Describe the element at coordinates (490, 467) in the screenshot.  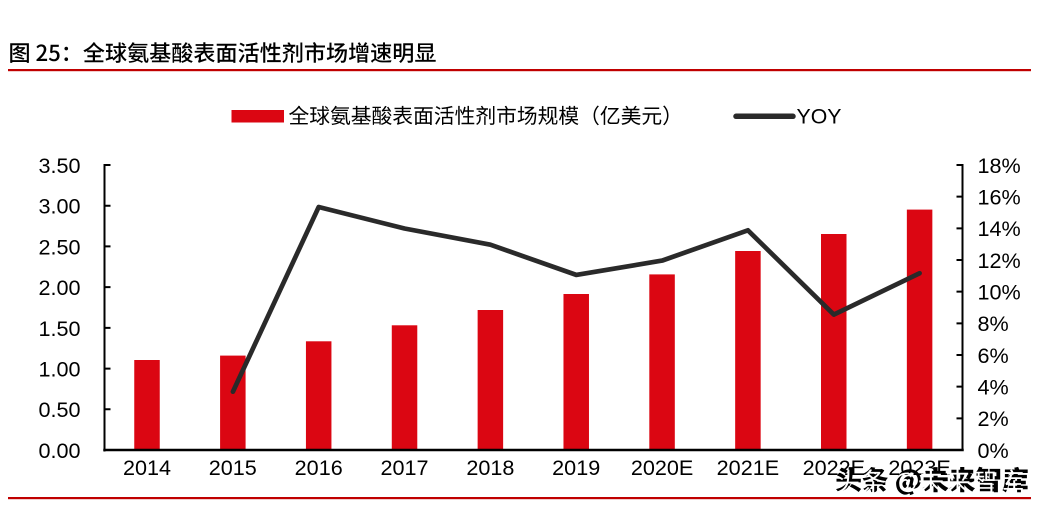
I see `svg-text: 2018` at that location.